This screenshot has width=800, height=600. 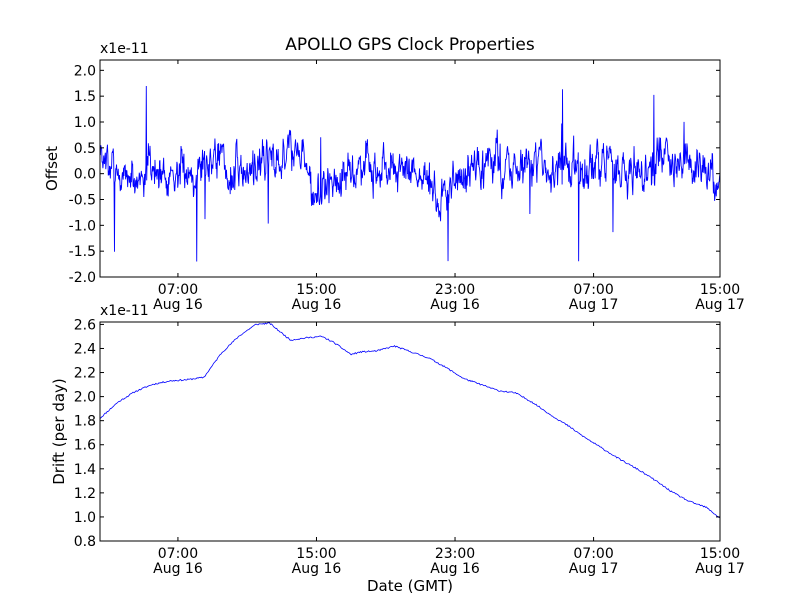 I want to click on drift-y-tick-label: 1.2, so click(x=85, y=494).